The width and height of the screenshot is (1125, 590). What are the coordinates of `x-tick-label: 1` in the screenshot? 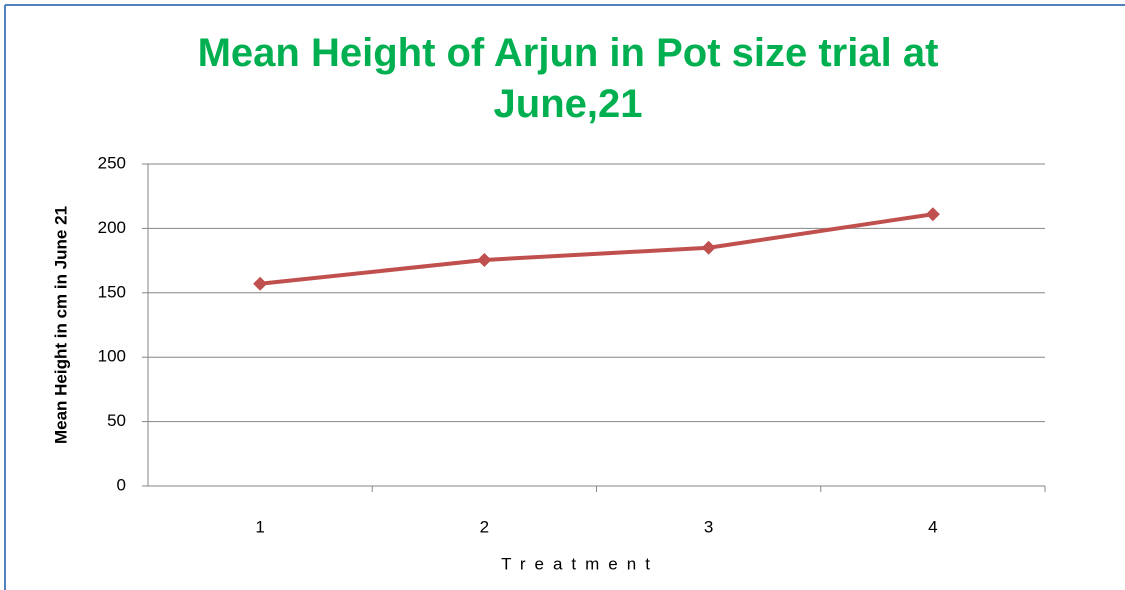 It's located at (259, 526).